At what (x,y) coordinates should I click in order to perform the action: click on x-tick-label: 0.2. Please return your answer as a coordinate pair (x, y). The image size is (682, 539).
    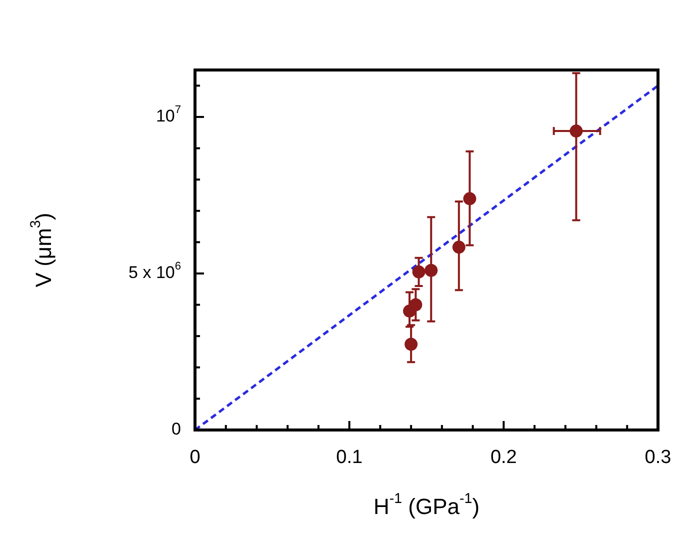
    Looking at the image, I should click on (503, 457).